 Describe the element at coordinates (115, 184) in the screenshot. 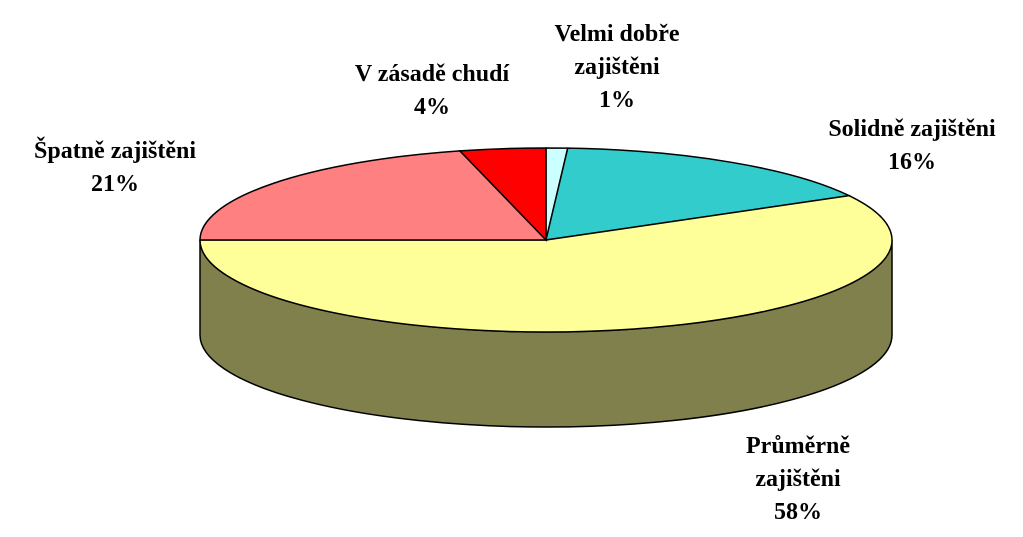

I see `slice-value: 21%` at that location.